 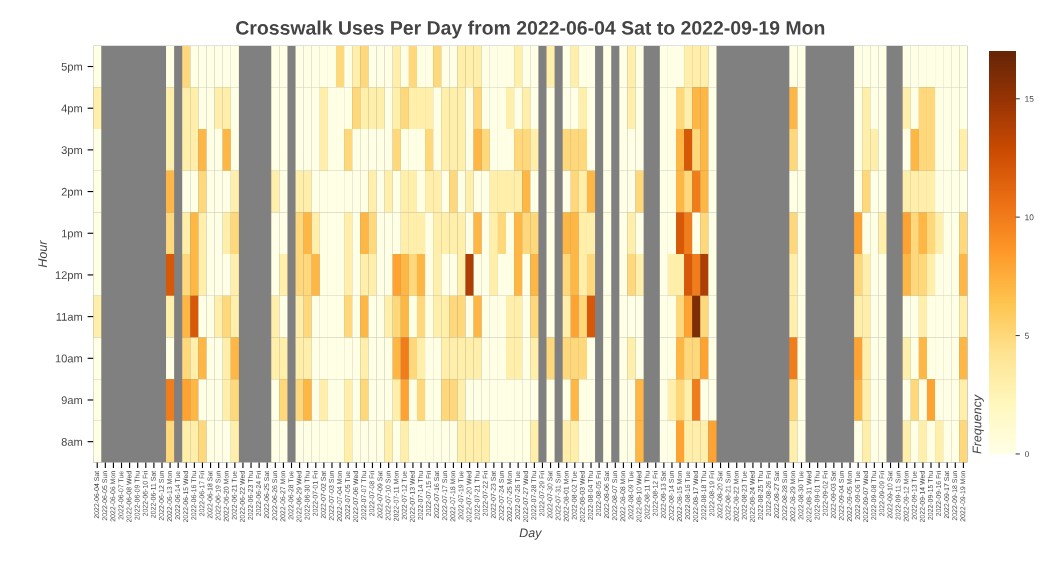 I want to click on y-tick-label: 5pm, so click(x=72, y=67).